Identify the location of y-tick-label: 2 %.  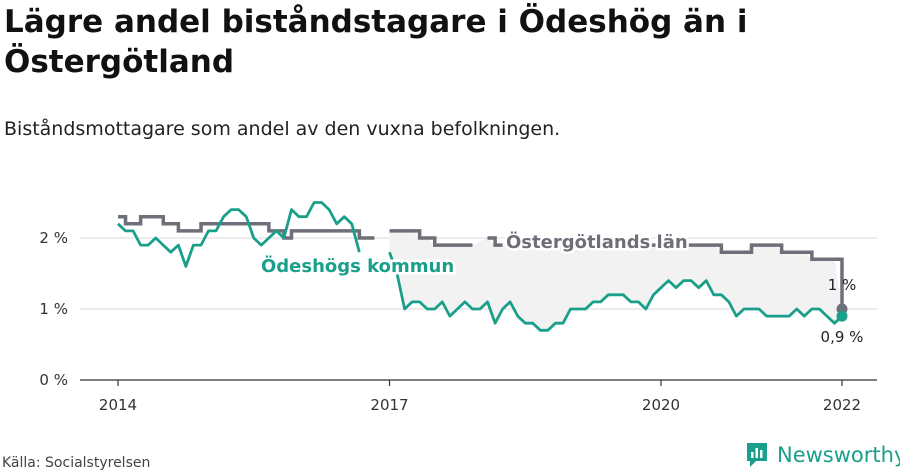
(53, 238).